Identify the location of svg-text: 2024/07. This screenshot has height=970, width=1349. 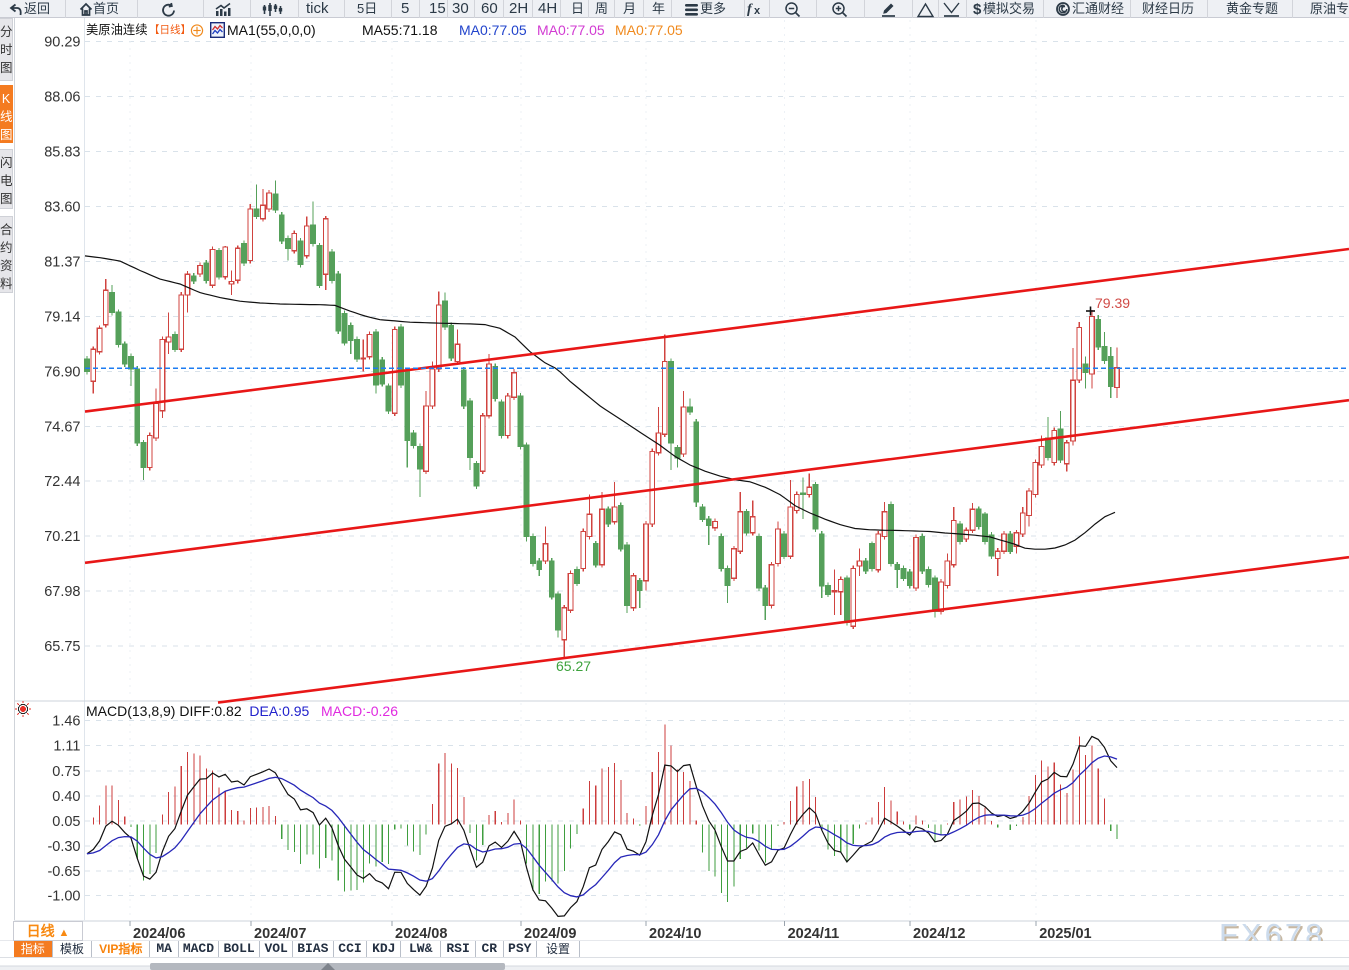
(280, 934).